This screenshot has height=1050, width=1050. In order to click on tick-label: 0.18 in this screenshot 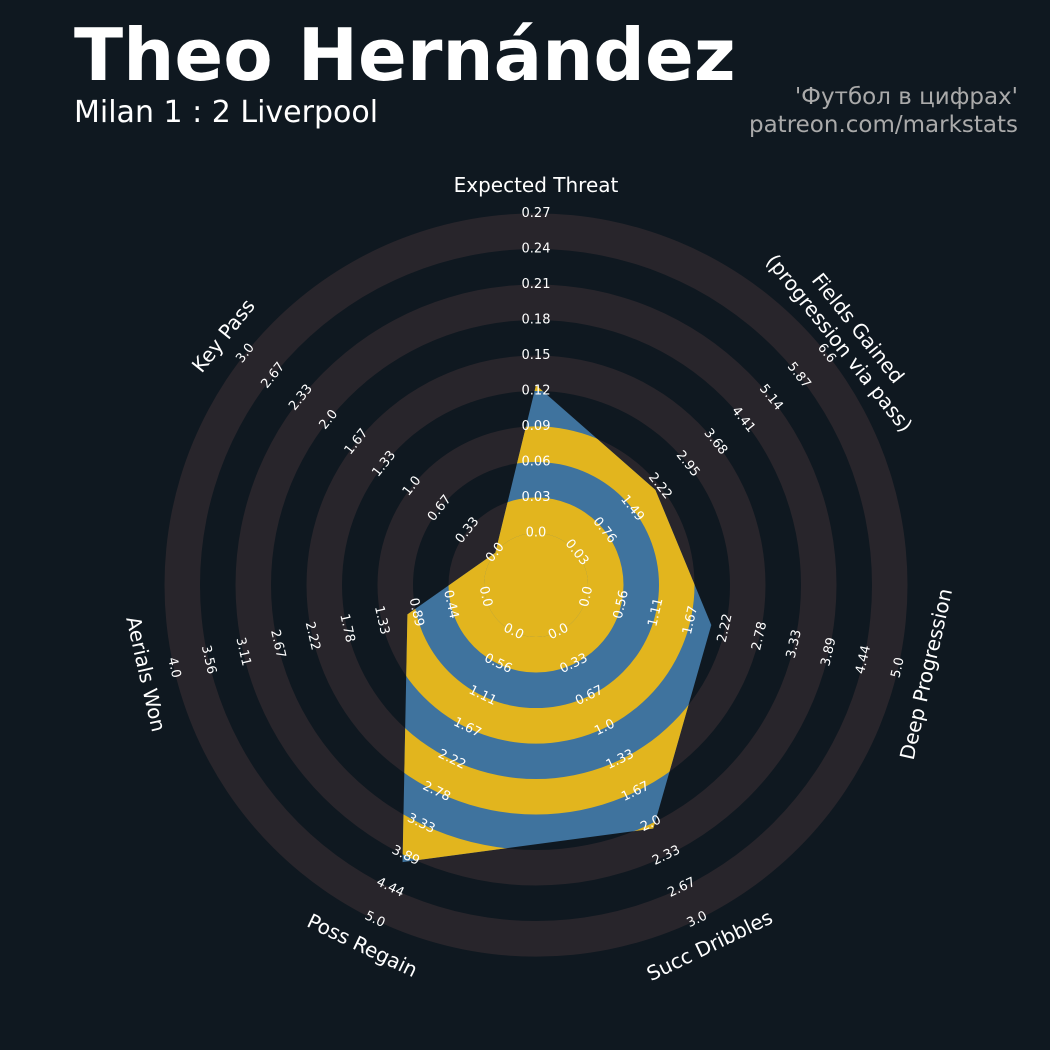, I will do `click(536, 320)`.